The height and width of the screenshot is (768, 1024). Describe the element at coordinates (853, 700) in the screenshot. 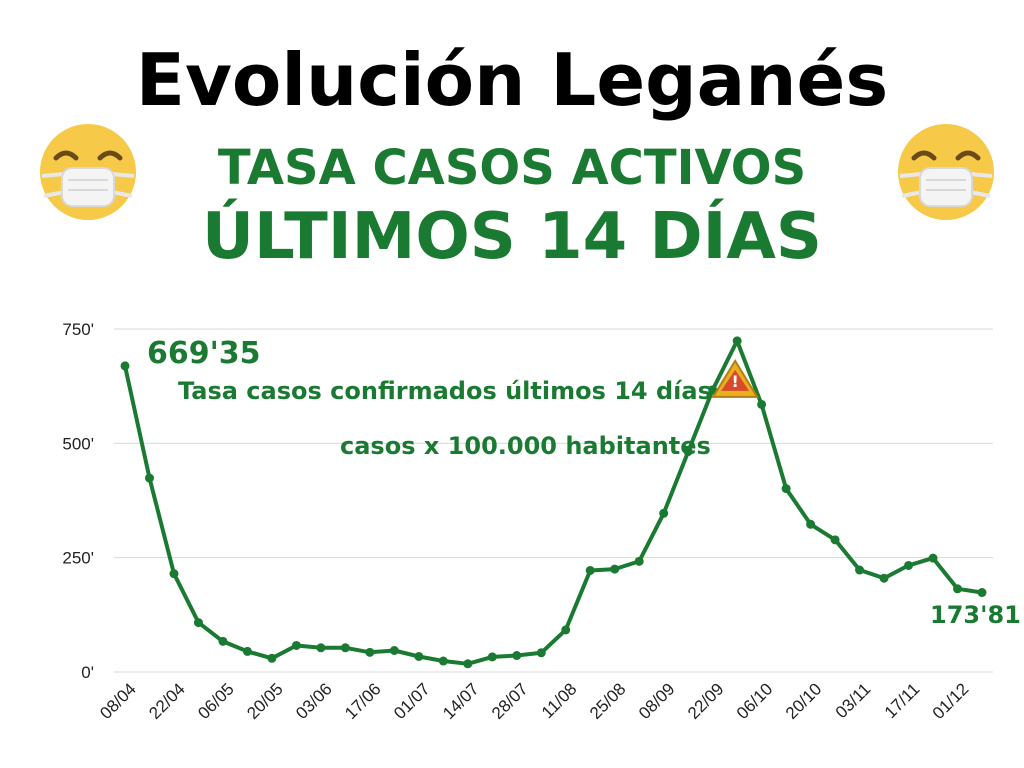

I see `x-tick-label: 03/11` at that location.